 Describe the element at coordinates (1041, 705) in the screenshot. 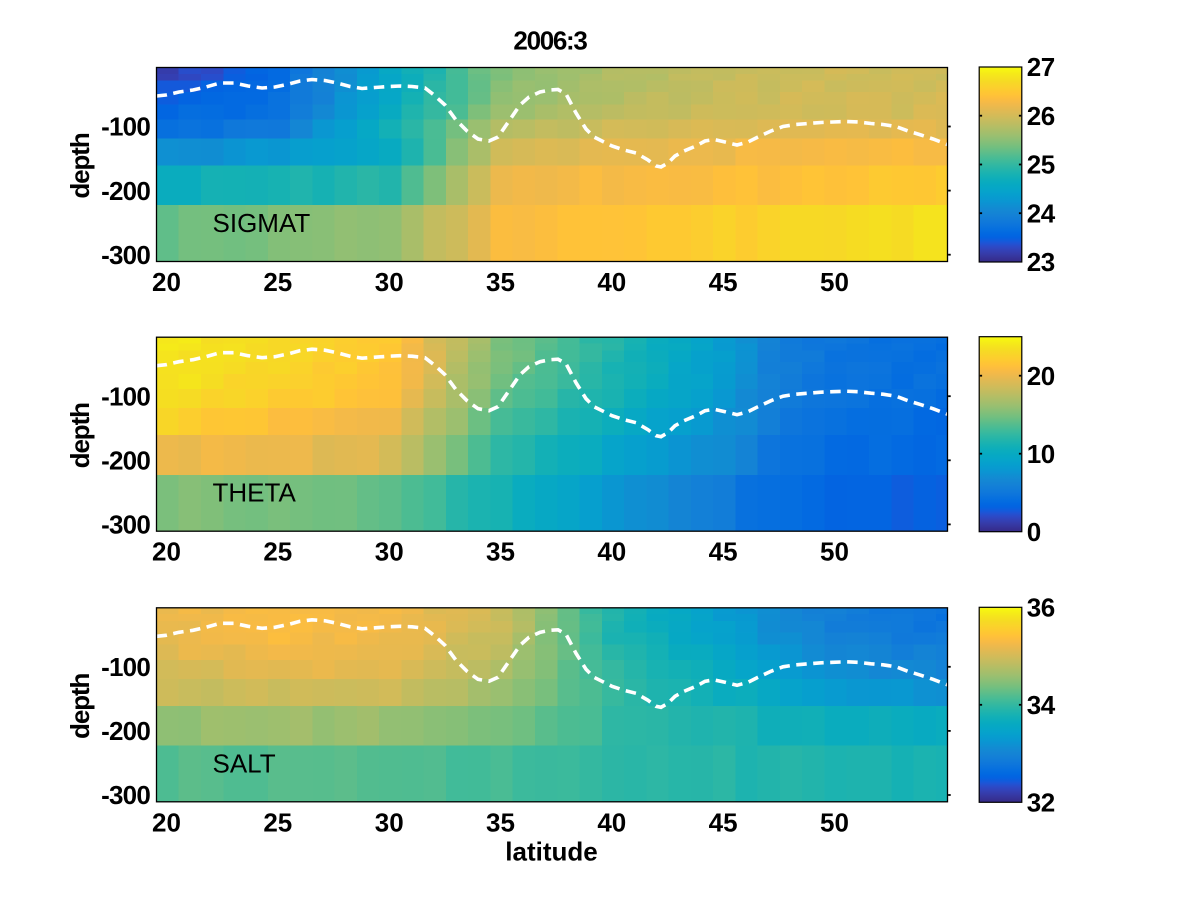

I see `svg-text: 34` at that location.